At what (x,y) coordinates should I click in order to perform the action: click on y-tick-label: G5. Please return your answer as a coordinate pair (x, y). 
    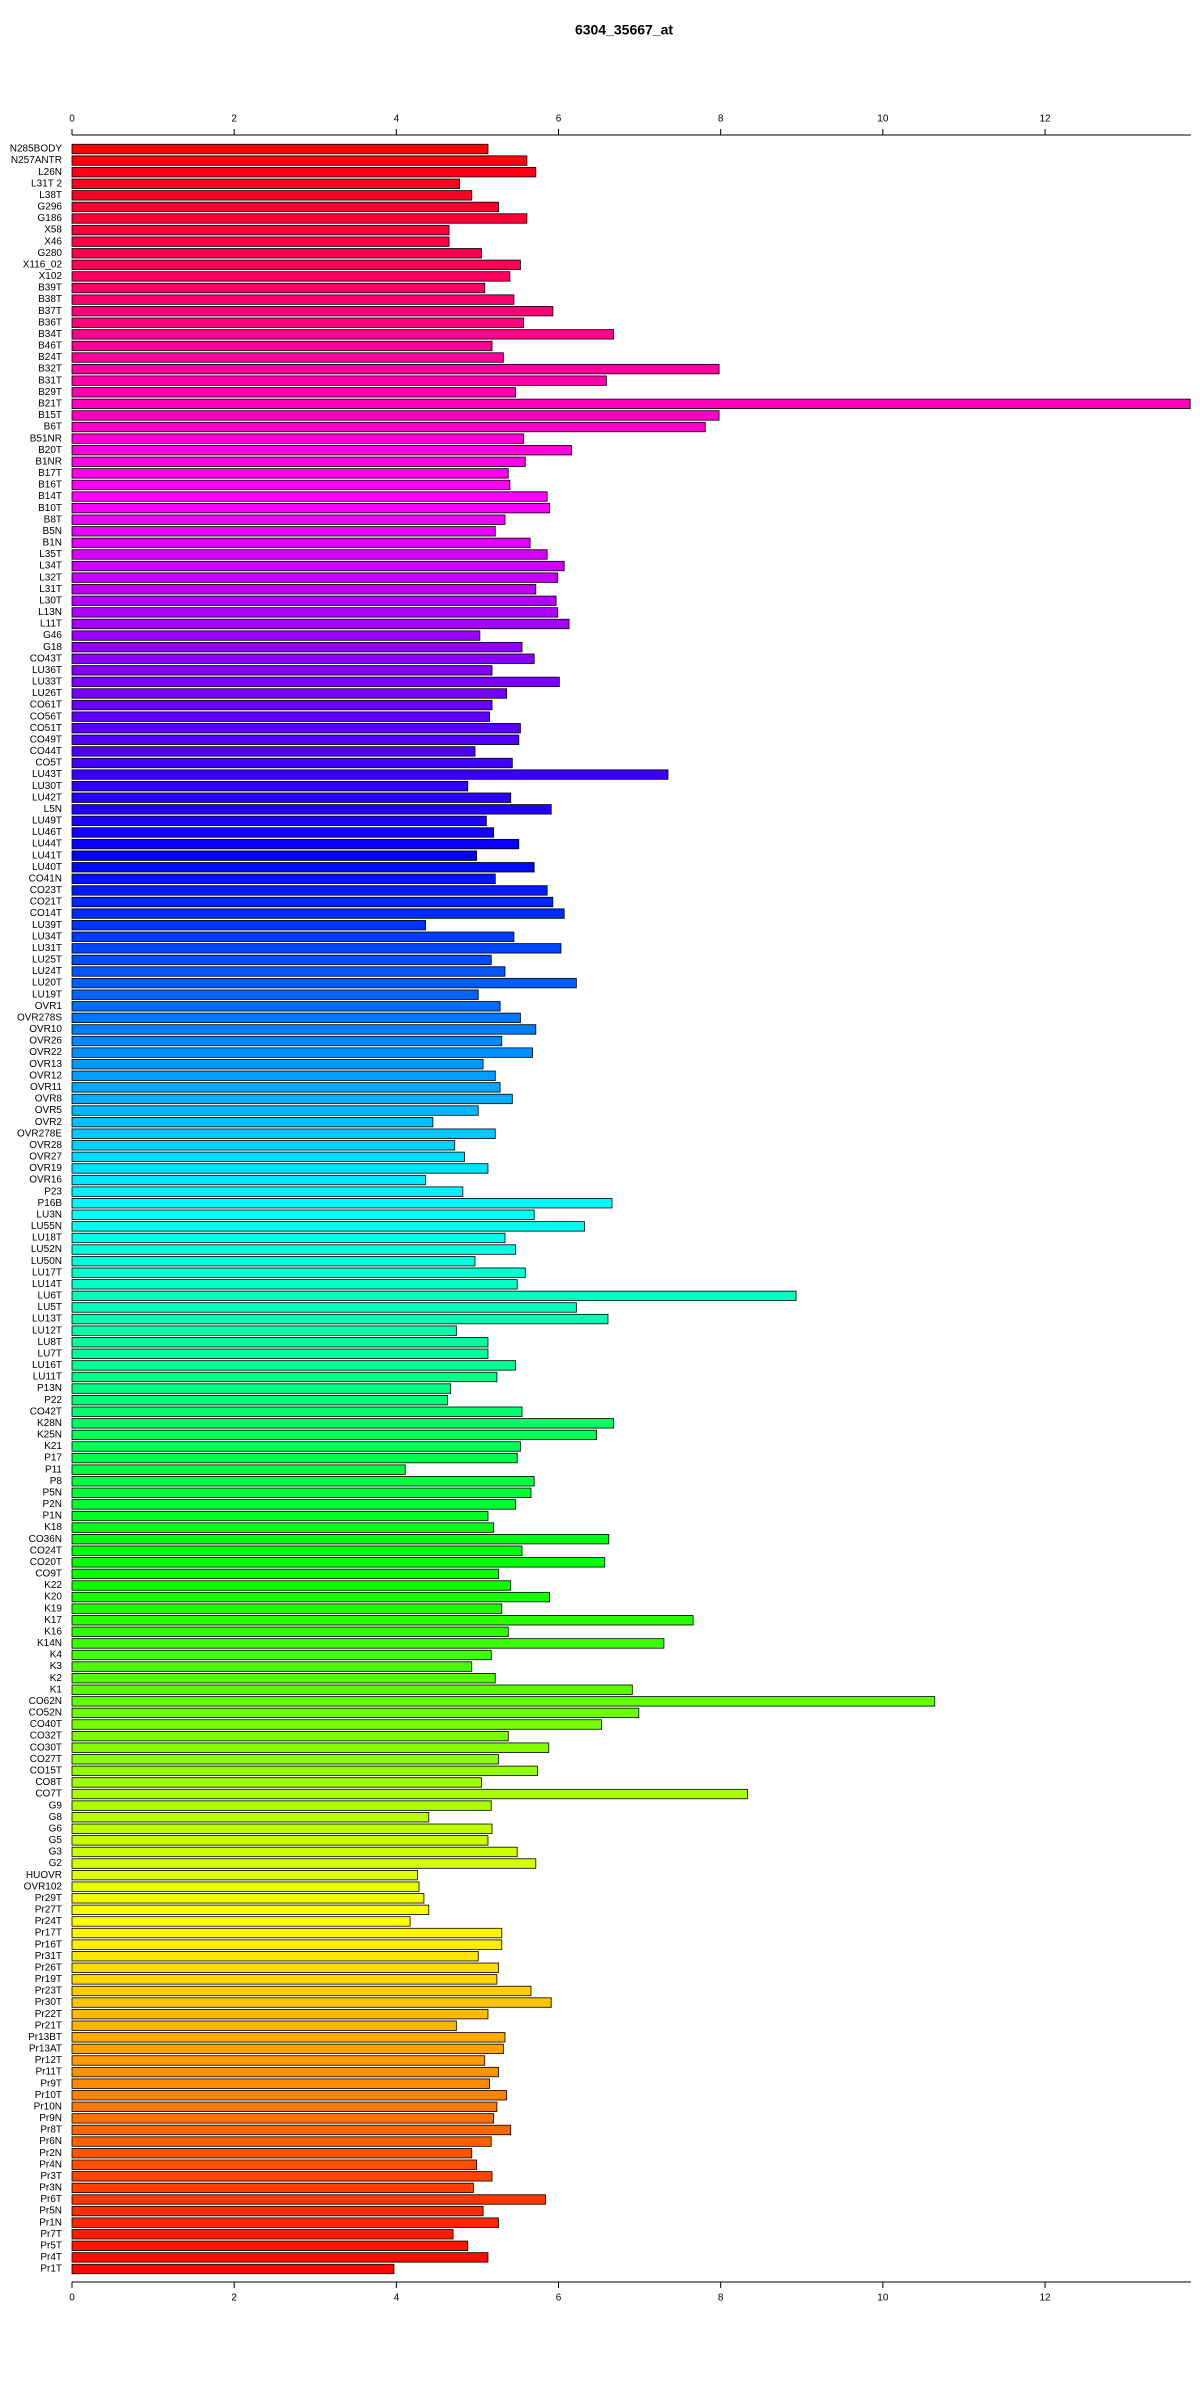
    Looking at the image, I should click on (56, 1840).